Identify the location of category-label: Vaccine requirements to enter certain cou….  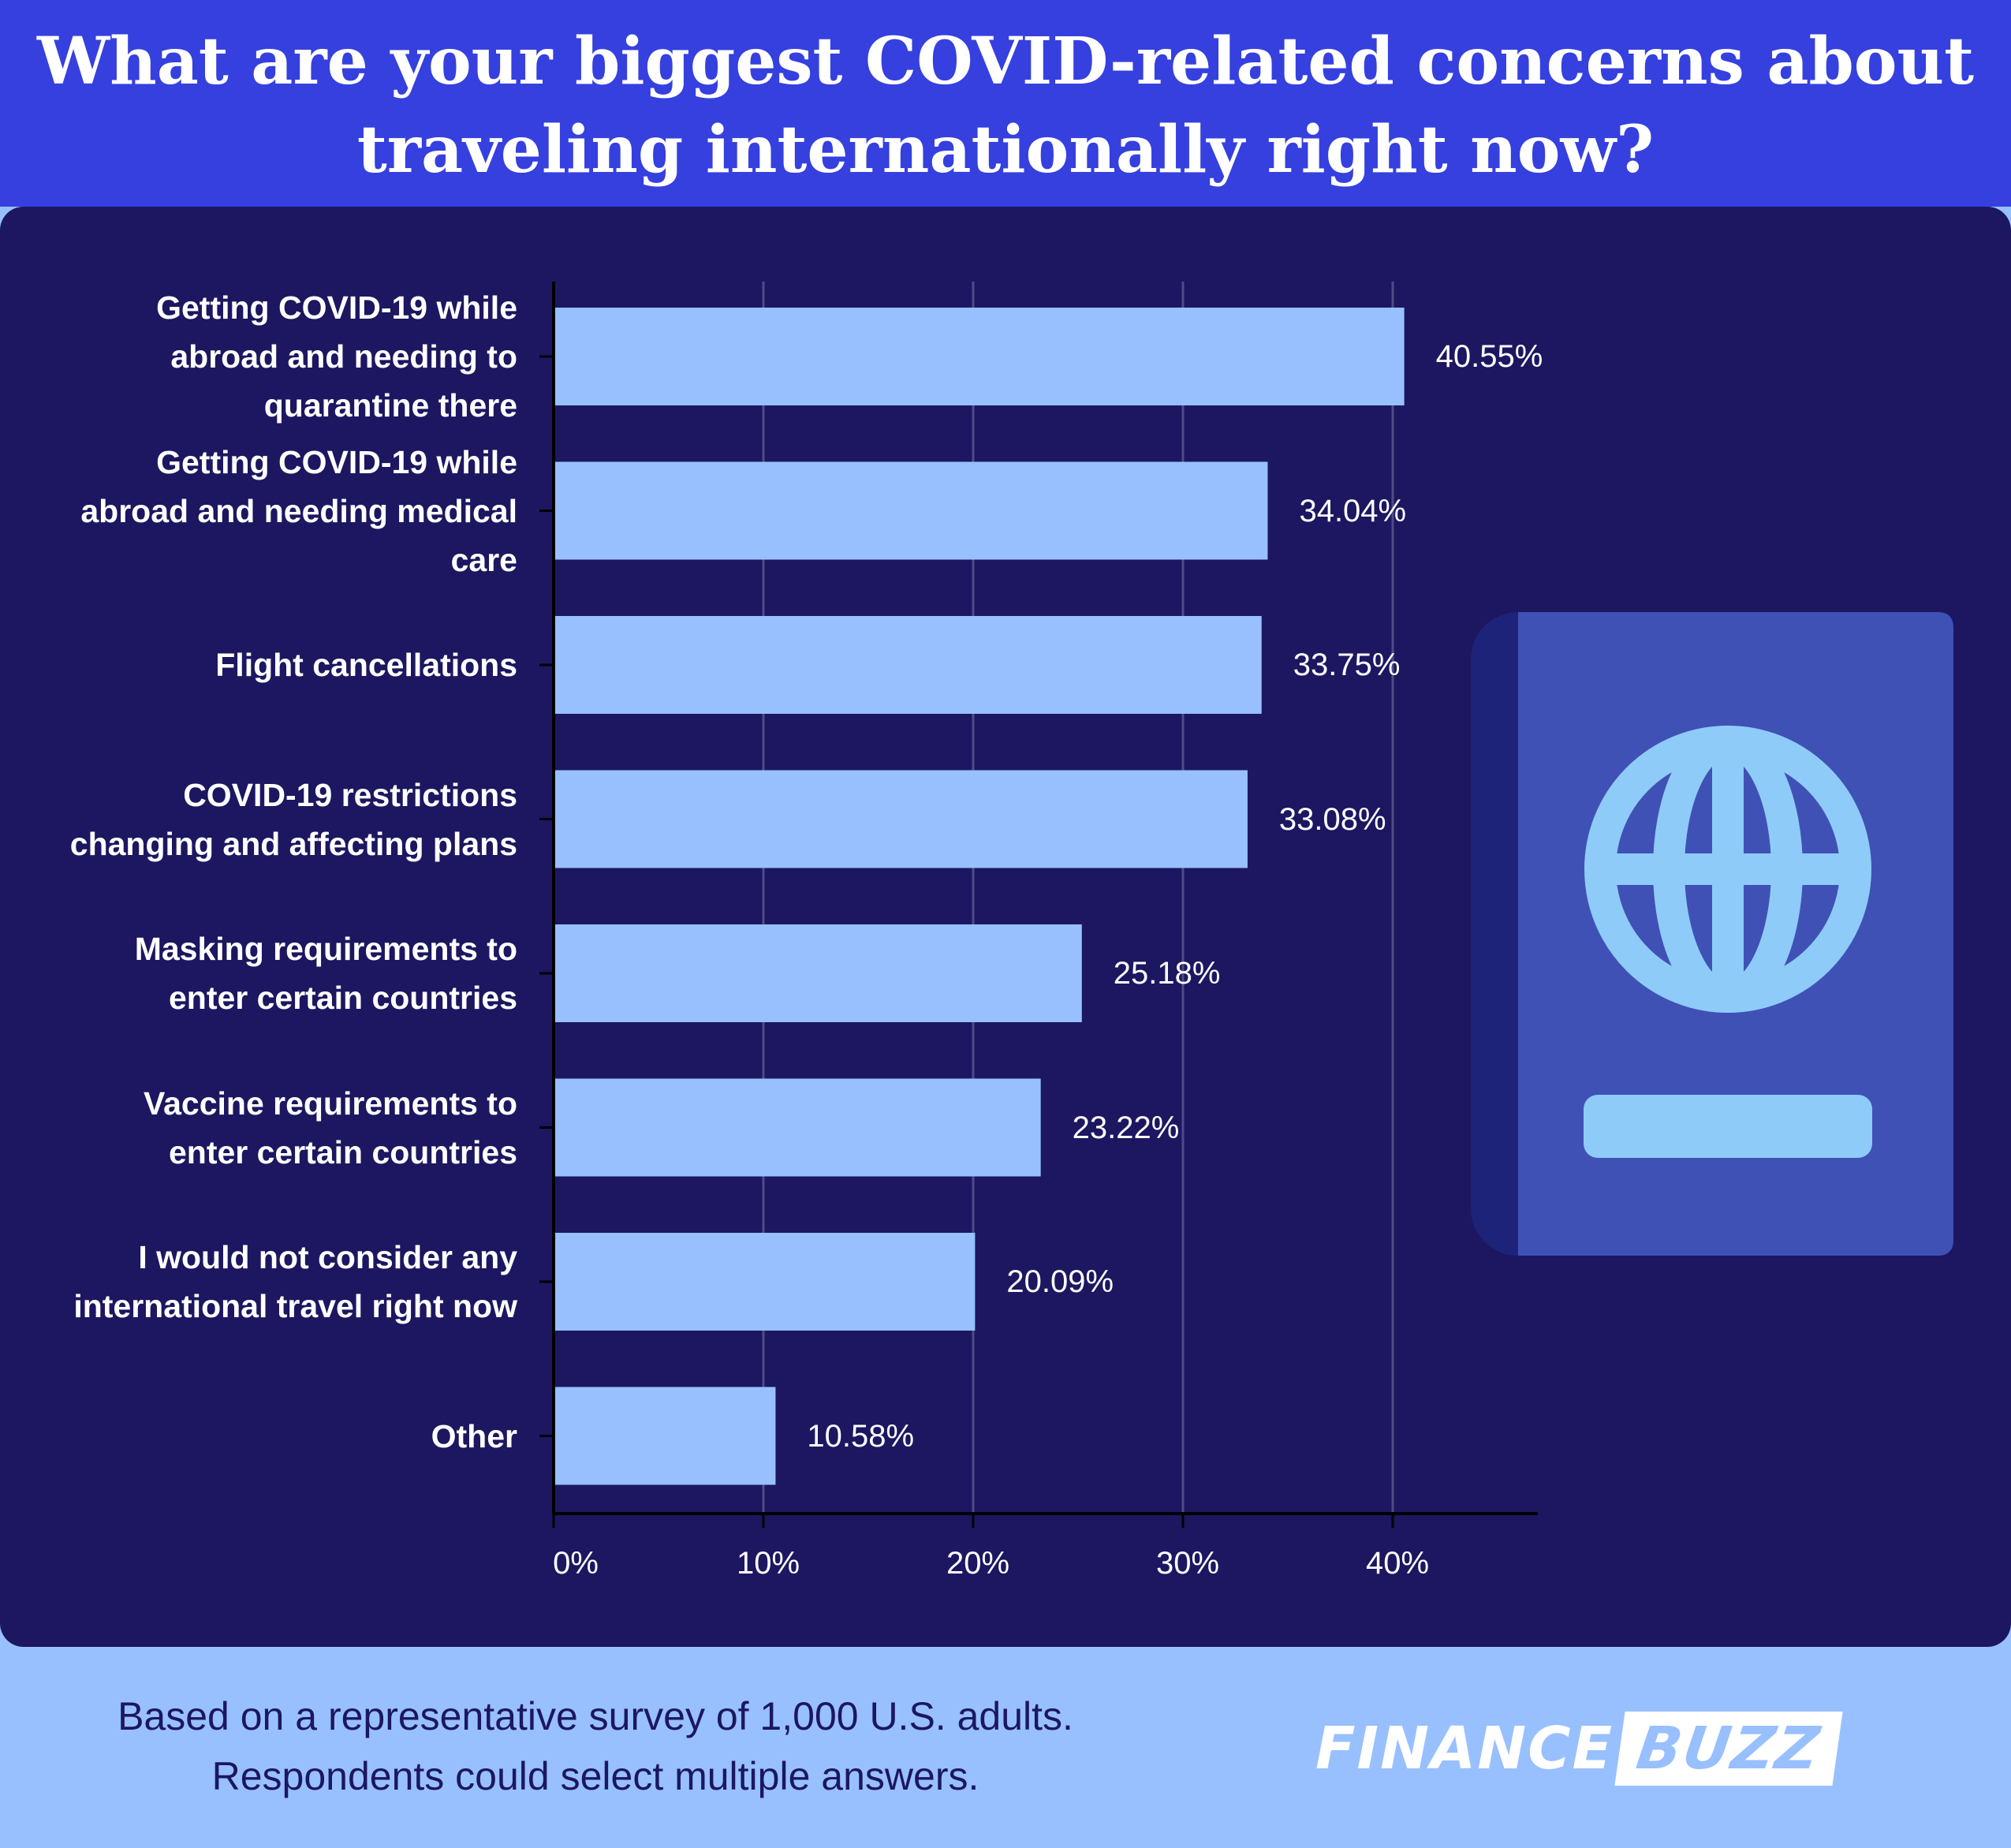
(265, 1128).